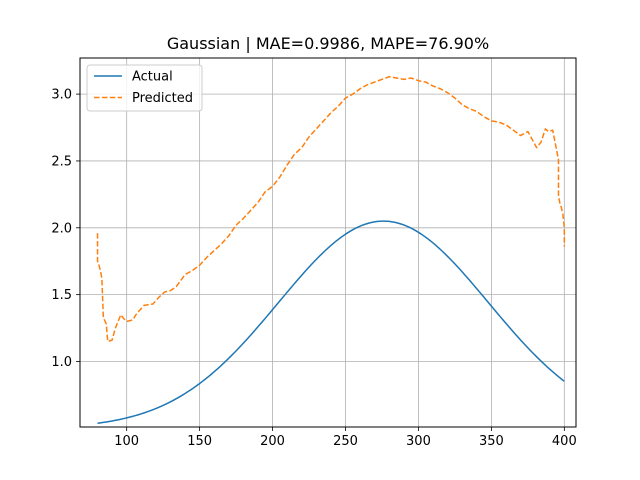 The image size is (640, 480). What do you see at coordinates (152, 77) in the screenshot?
I see `legend-label-actual: Actual` at bounding box center [152, 77].